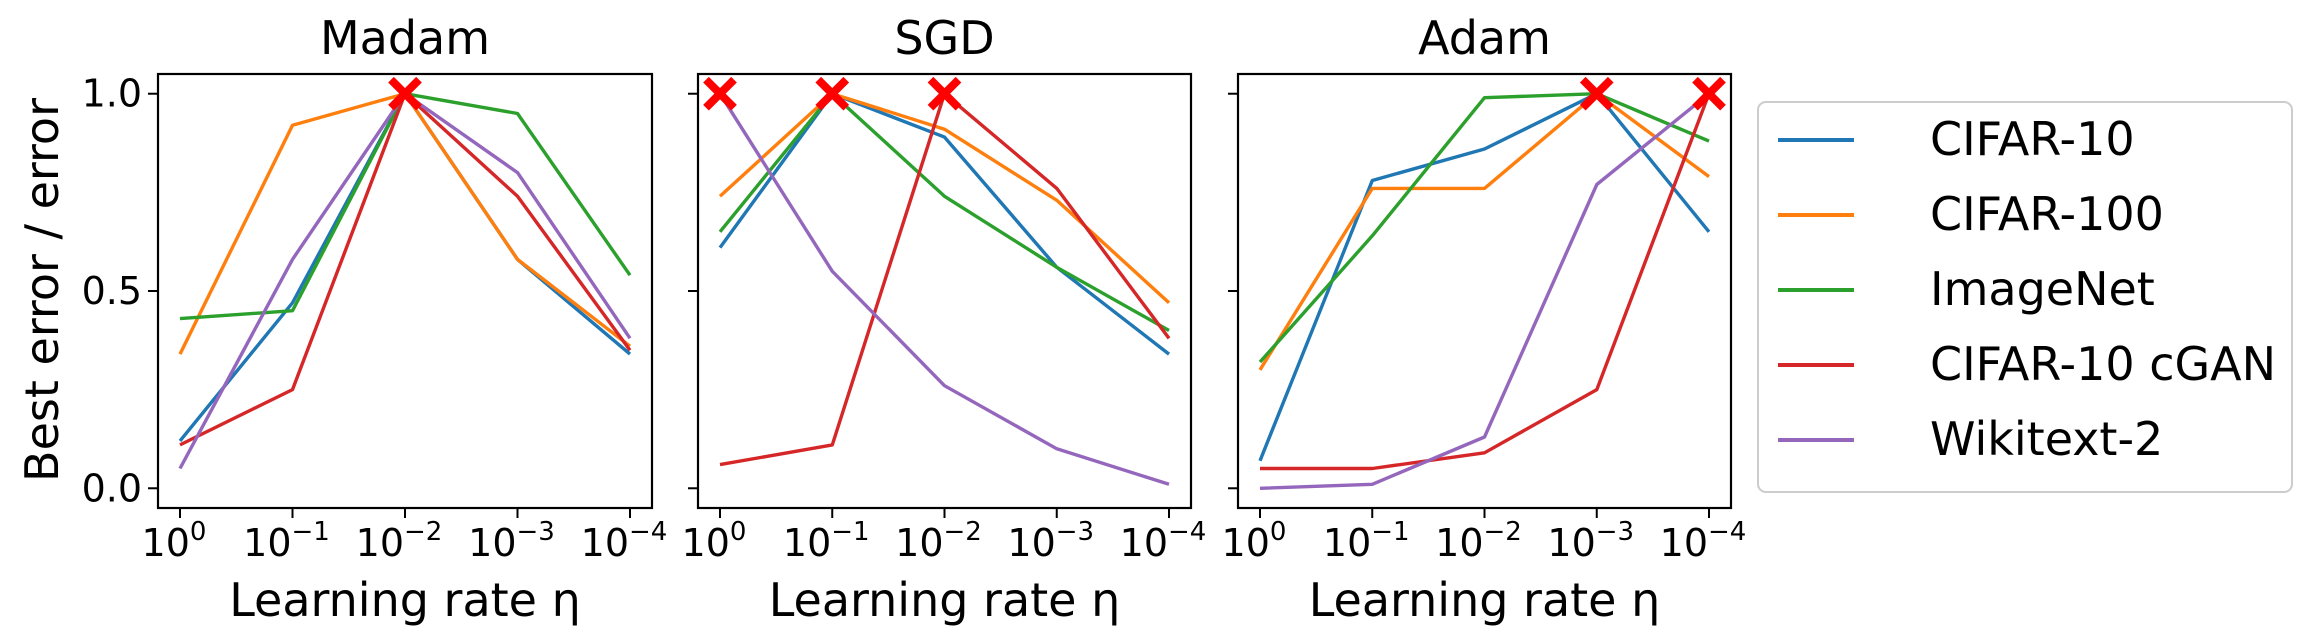 The height and width of the screenshot is (644, 2311). What do you see at coordinates (112, 291) in the screenshot?
I see `y-tick-label: 0.5` at bounding box center [112, 291].